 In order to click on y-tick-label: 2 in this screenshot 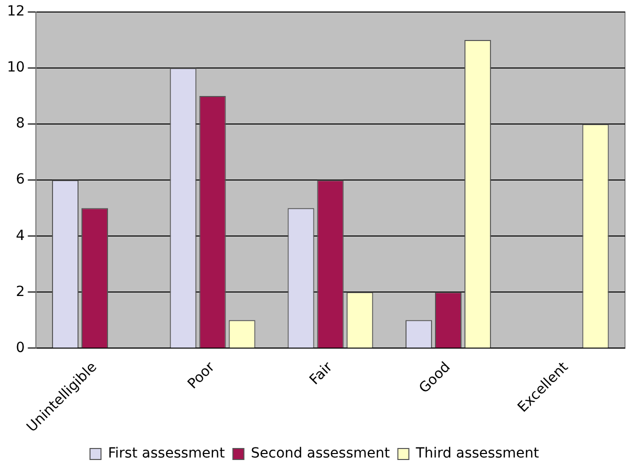, I will do `click(20, 292)`.